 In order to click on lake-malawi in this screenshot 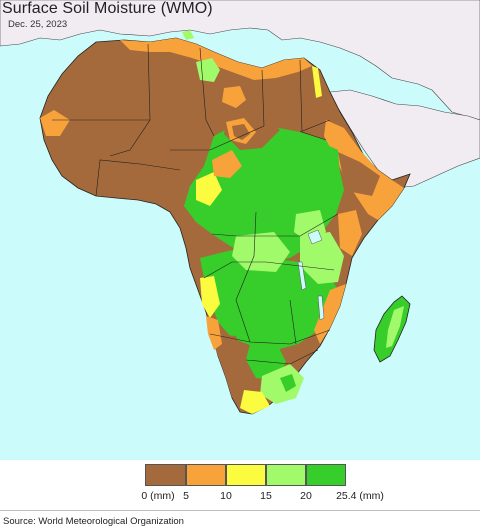, I will do `click(321, 308)`.